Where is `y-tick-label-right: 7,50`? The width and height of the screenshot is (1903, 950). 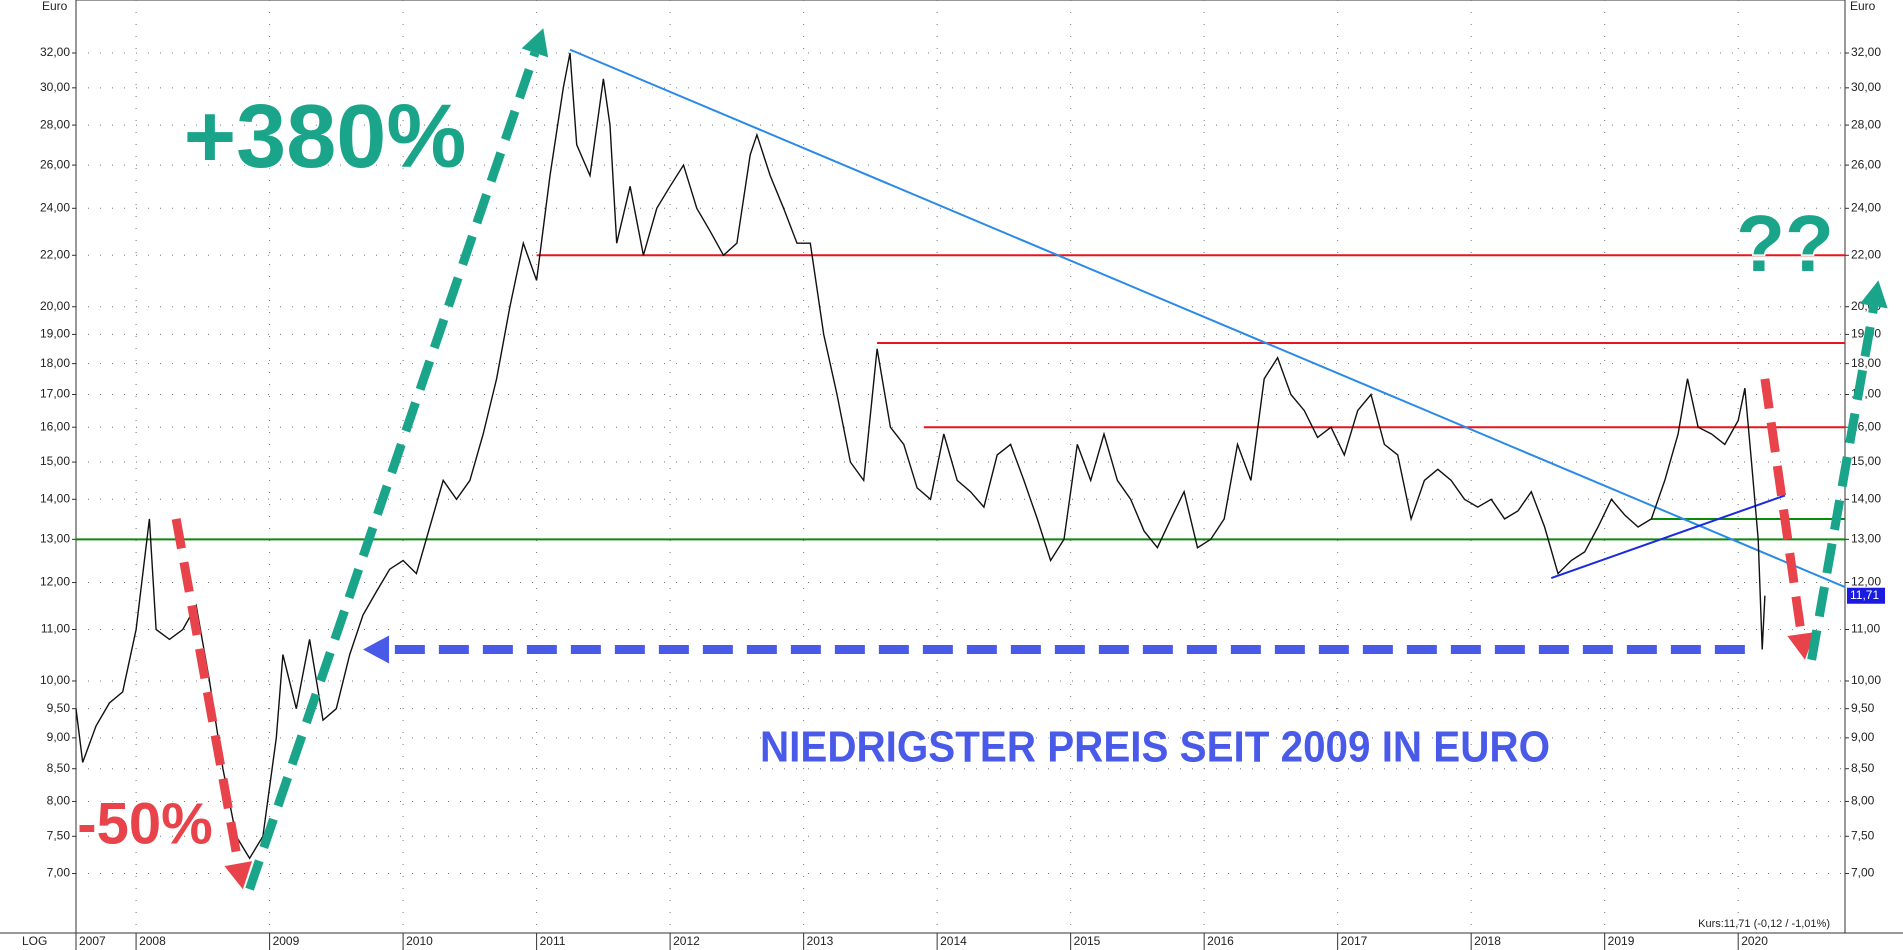 y-tick-label-right: 7,50 is located at coordinates (1863, 835).